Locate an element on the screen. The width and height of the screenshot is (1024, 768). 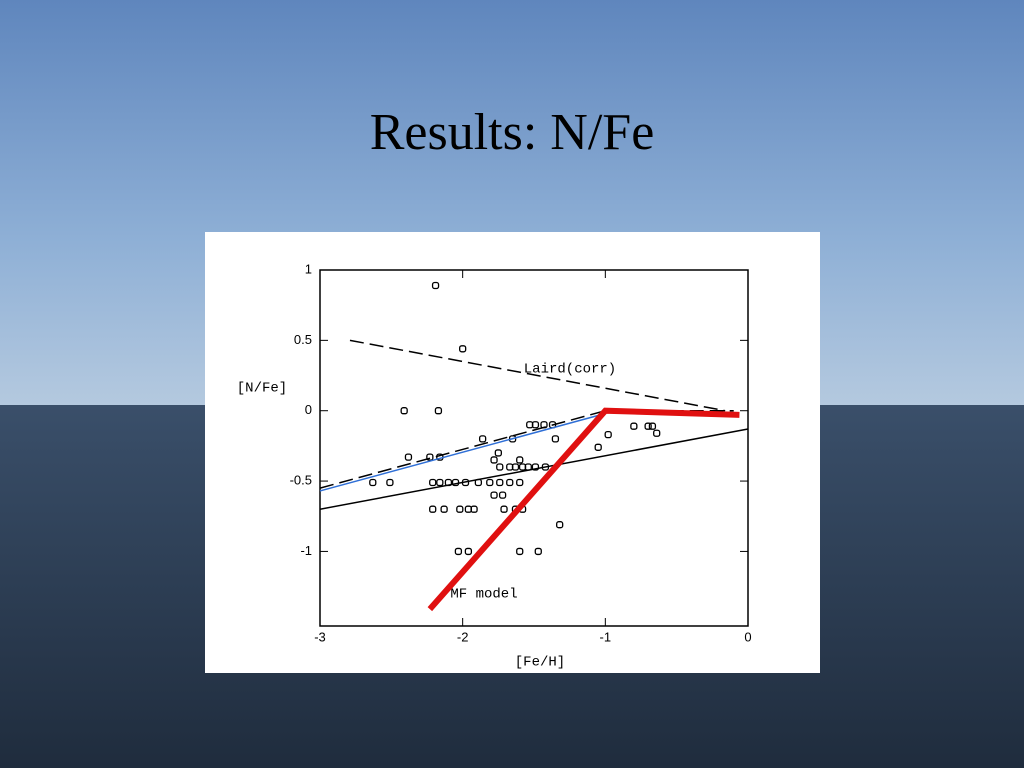
x-axis-label: [Fe/H] is located at coordinates (540, 663).